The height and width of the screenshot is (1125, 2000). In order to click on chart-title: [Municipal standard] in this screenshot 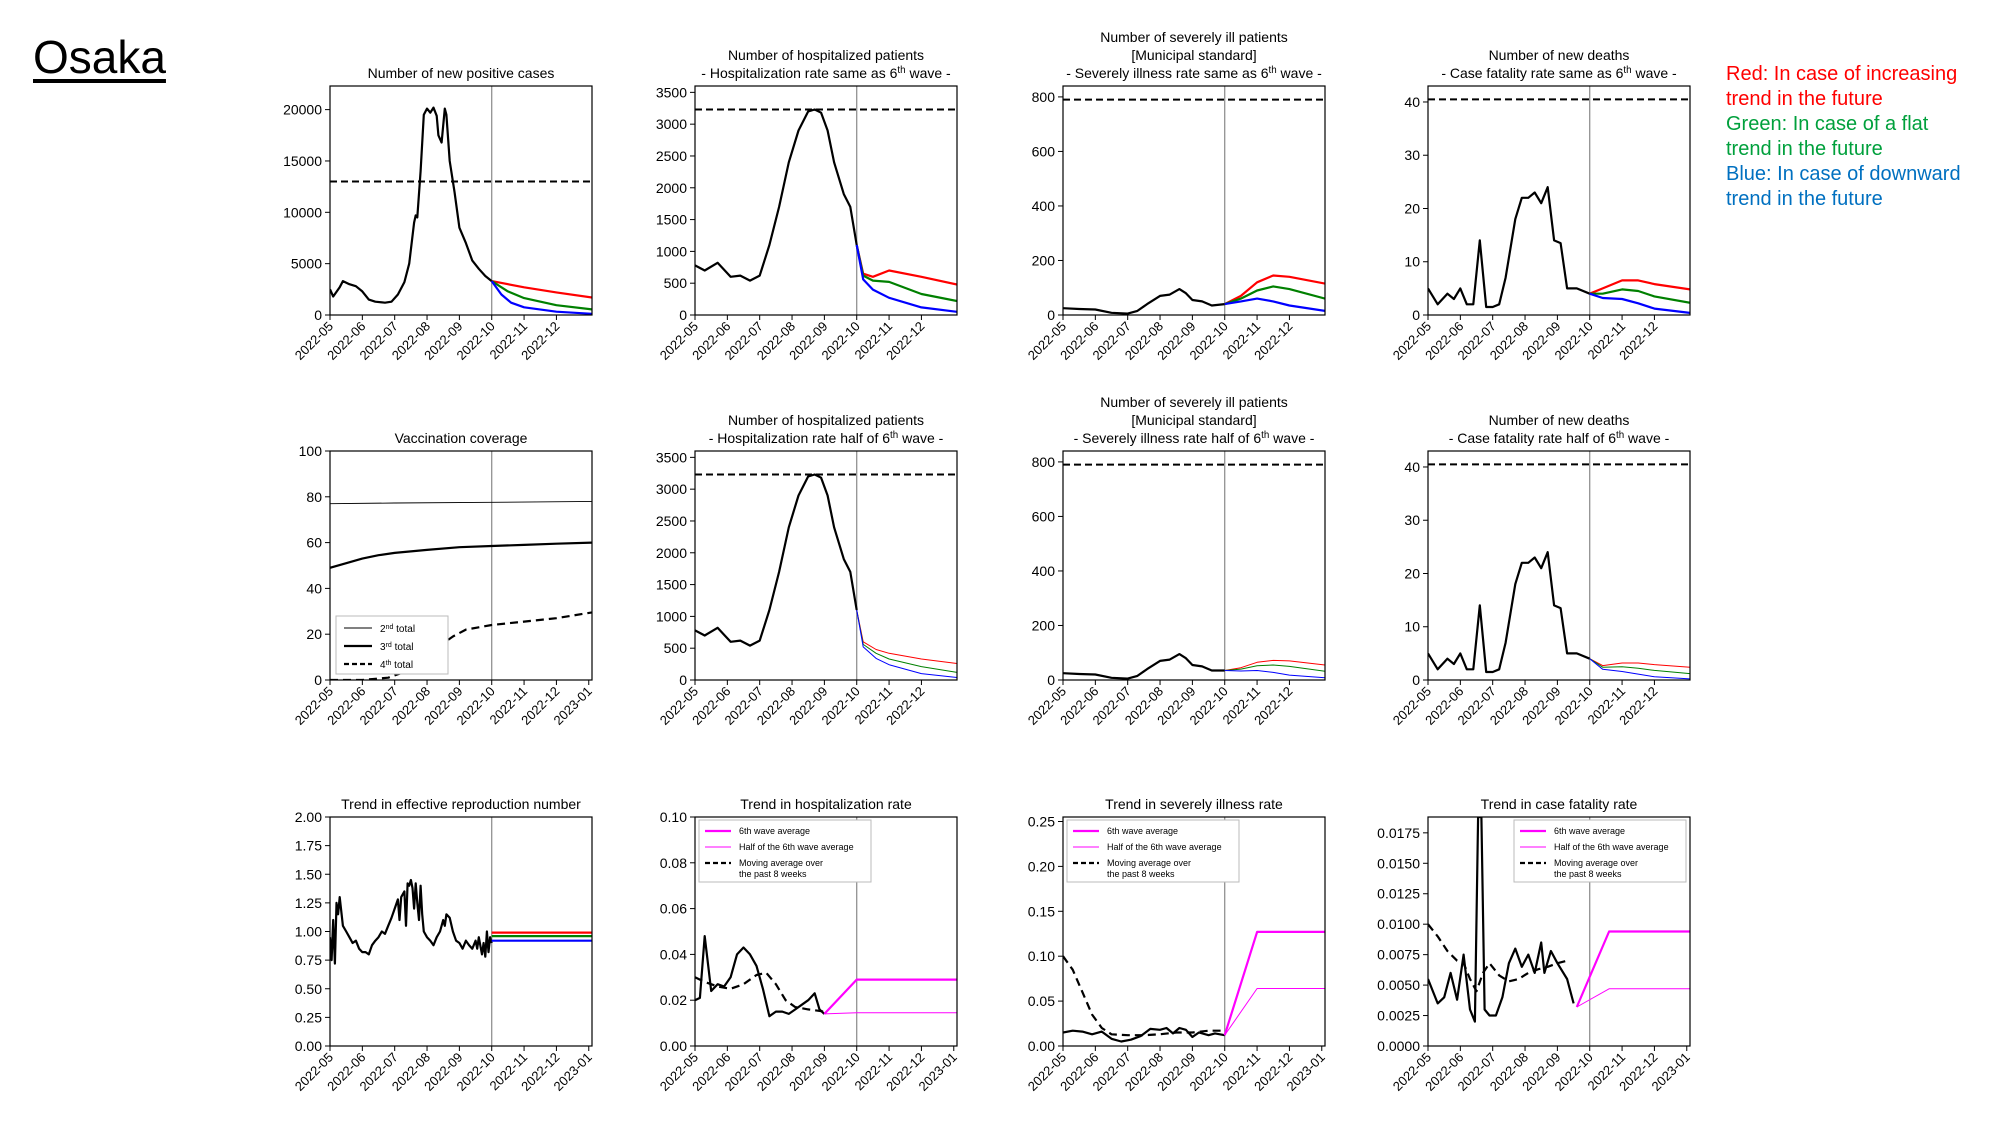, I will do `click(1193, 420)`.